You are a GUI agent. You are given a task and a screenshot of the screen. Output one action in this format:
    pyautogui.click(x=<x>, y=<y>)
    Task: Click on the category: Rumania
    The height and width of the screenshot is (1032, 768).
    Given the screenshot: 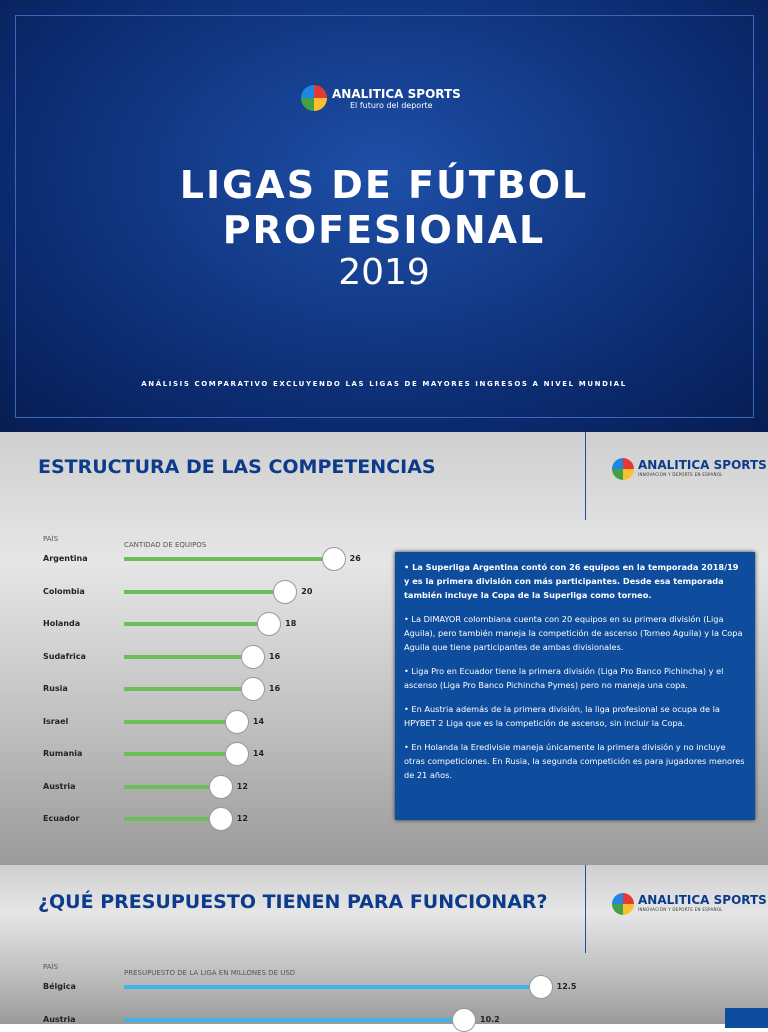 What is the action you would take?
    pyautogui.click(x=63, y=753)
    